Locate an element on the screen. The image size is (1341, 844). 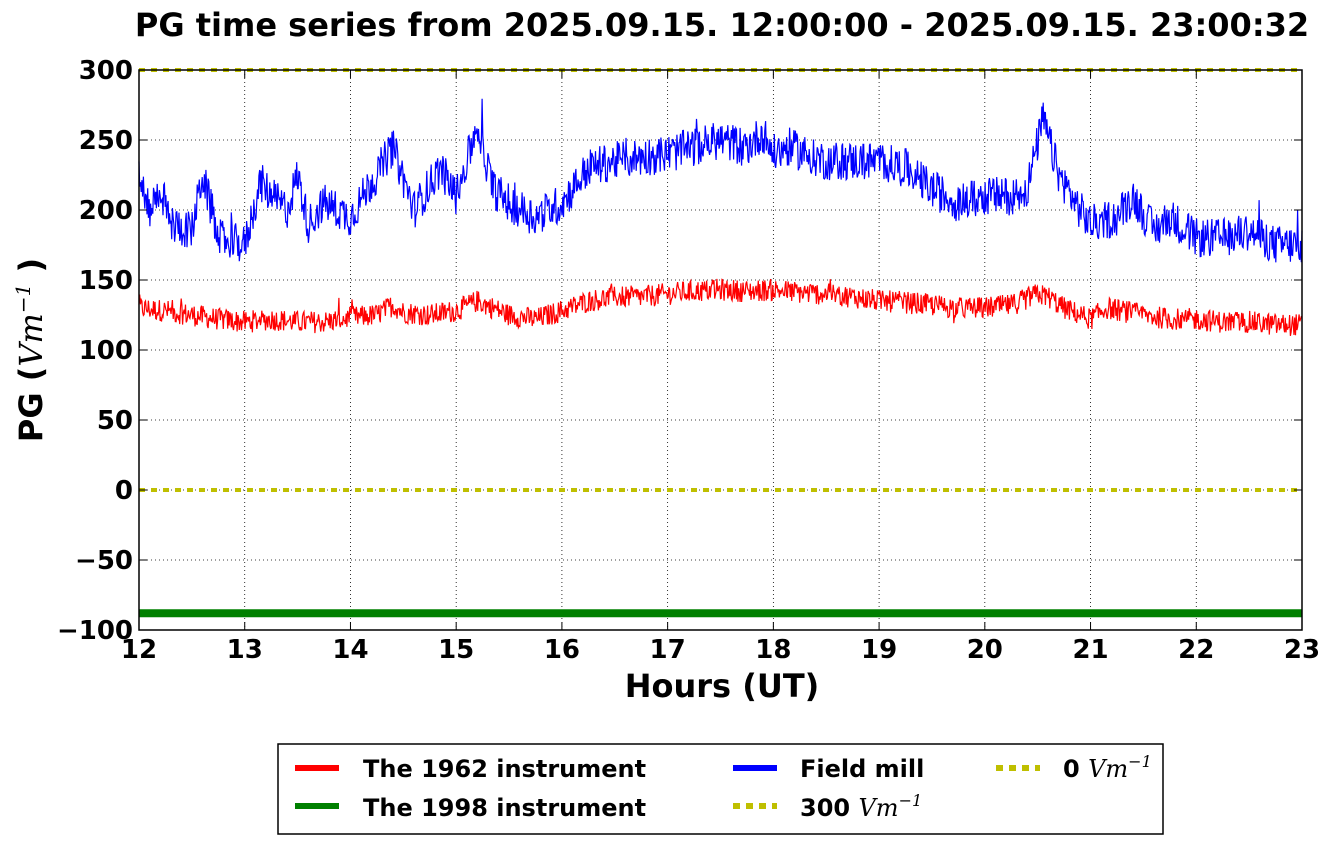
legend-box is located at coordinates (720, 789).